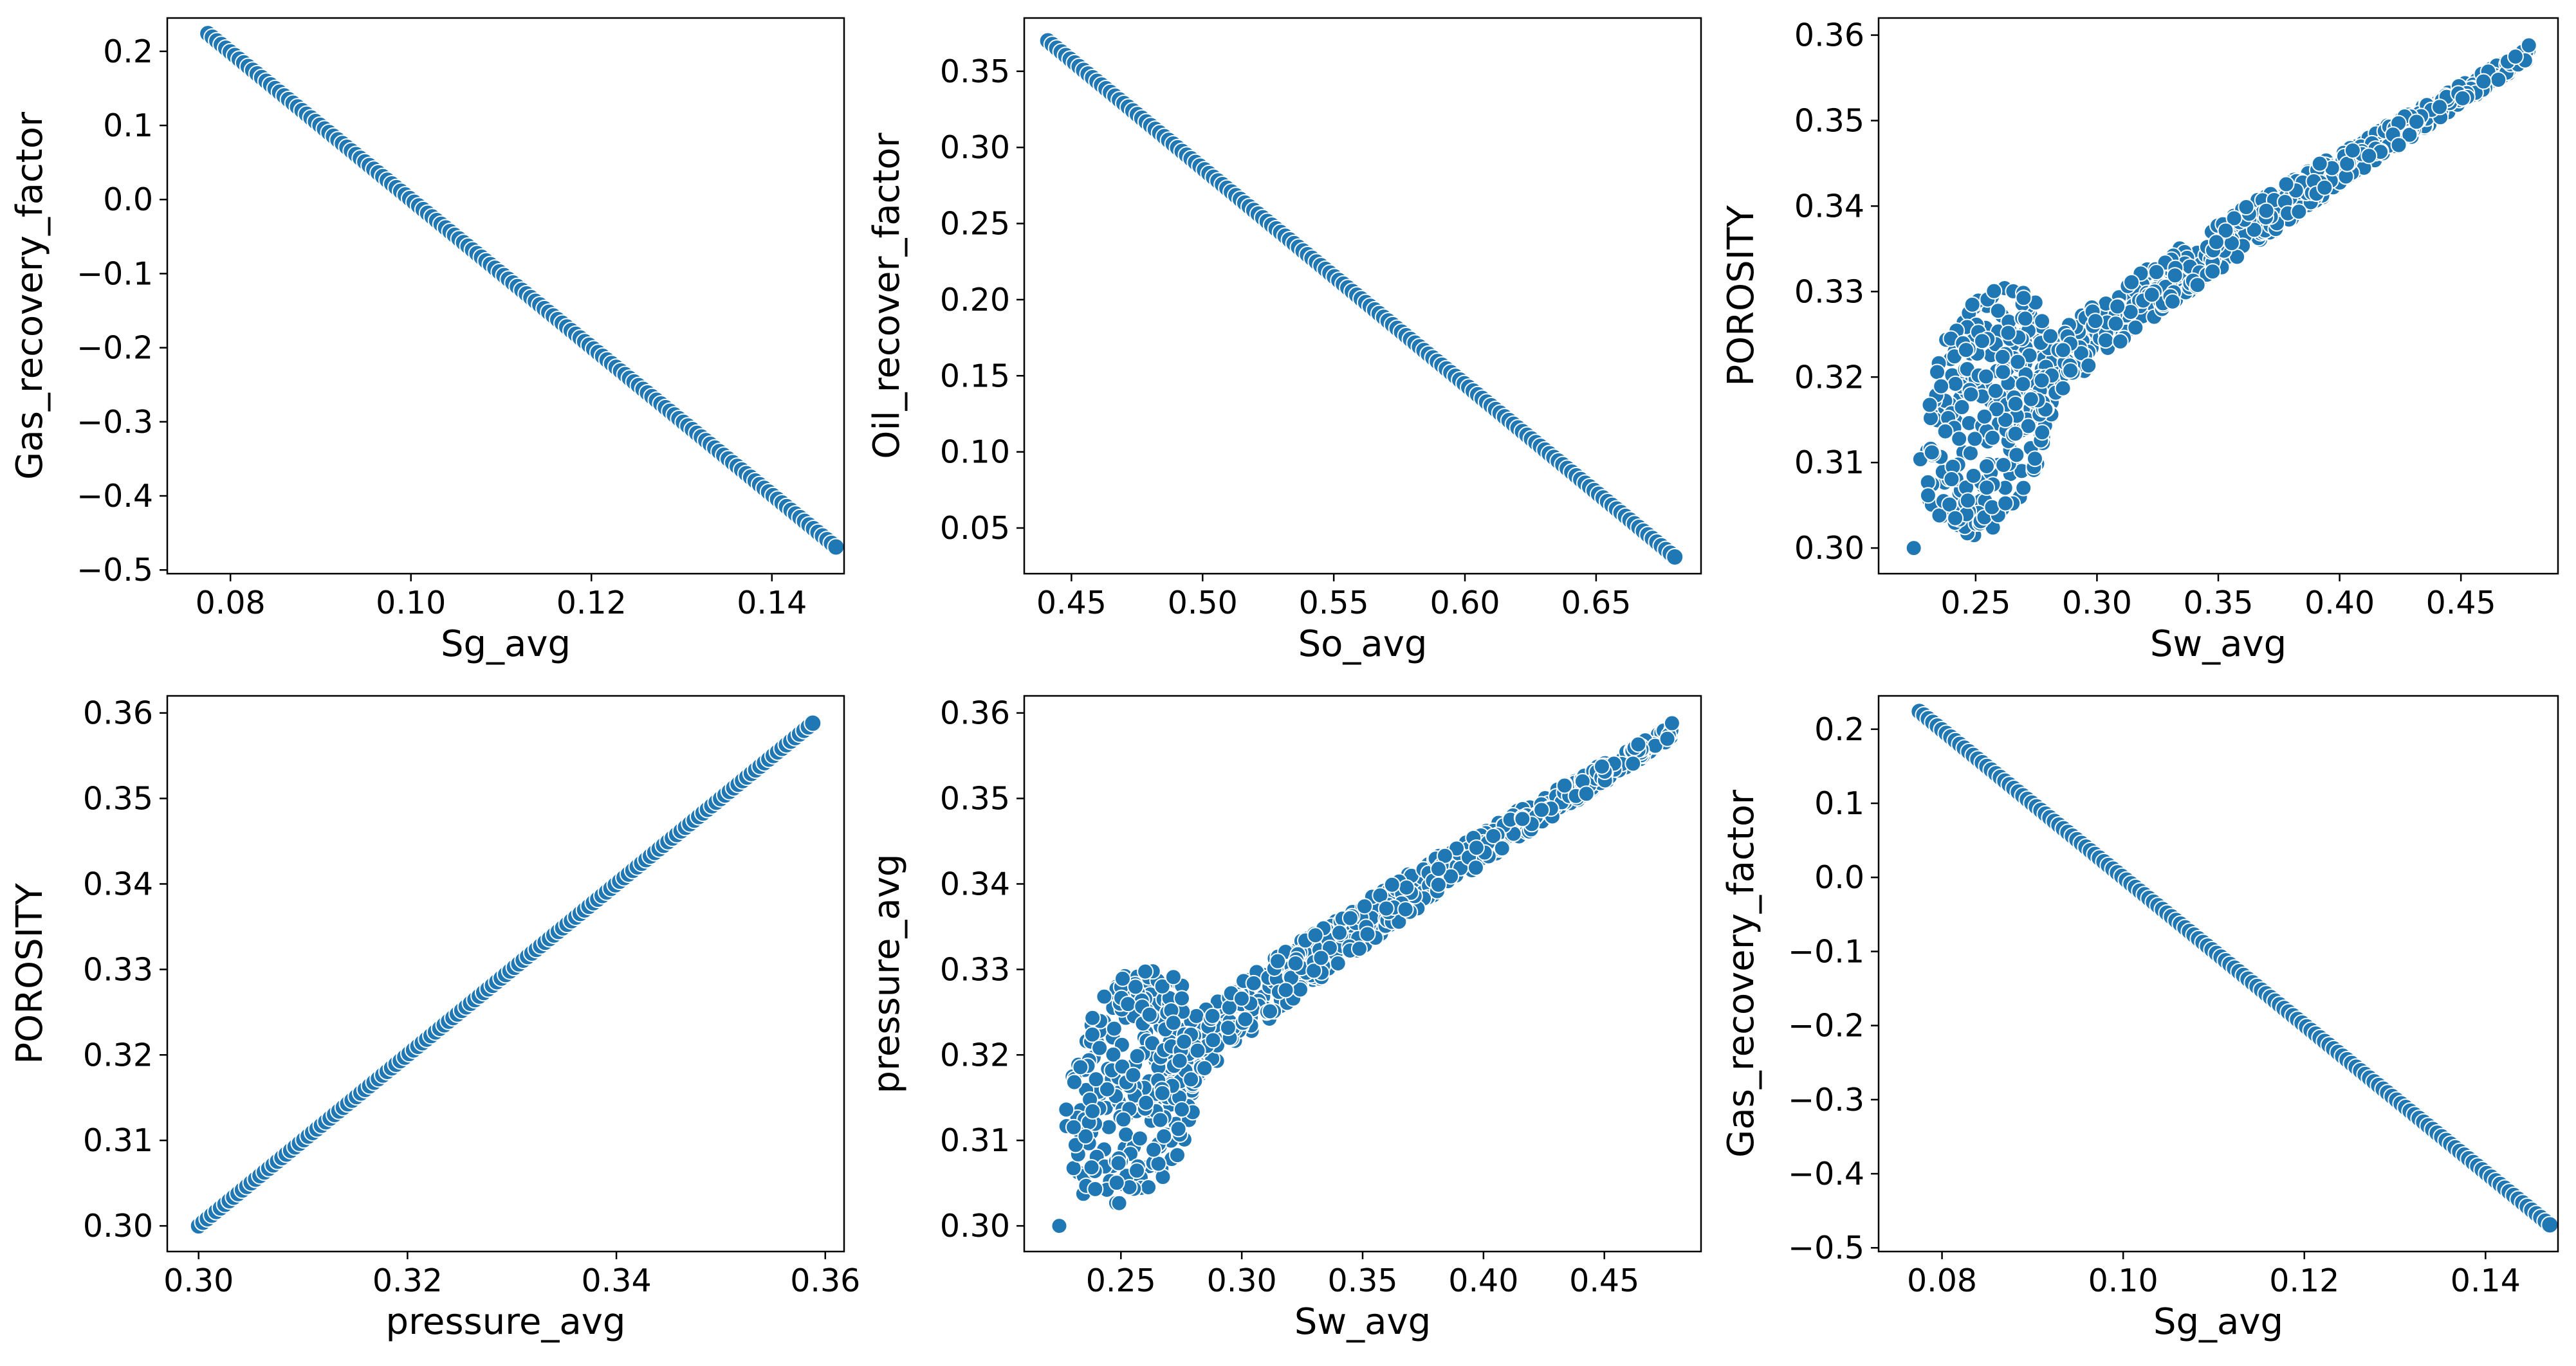  What do you see at coordinates (2218, 644) in the screenshot?
I see `x-axis-label: Sw_avg` at bounding box center [2218, 644].